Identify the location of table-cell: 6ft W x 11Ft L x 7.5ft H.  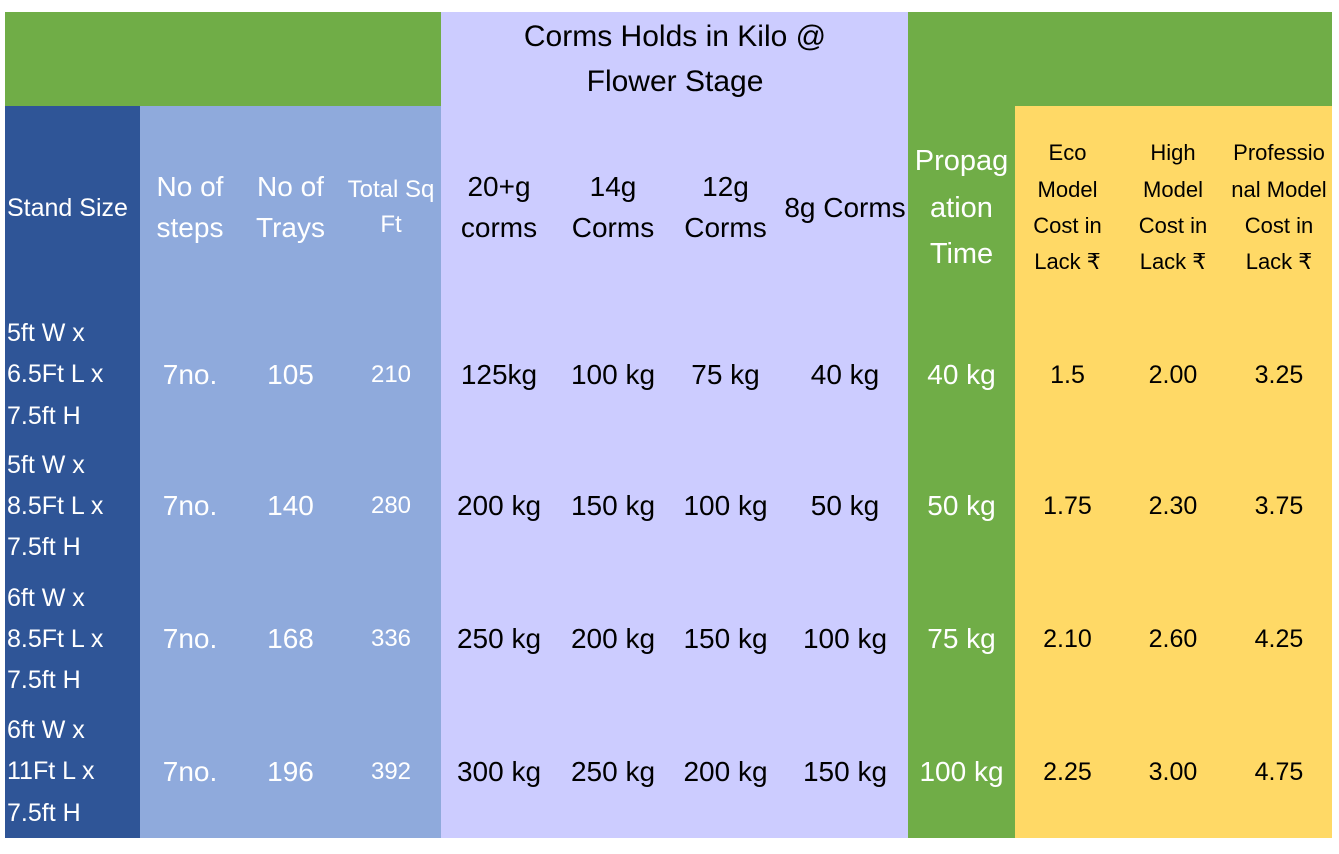
(51, 771).